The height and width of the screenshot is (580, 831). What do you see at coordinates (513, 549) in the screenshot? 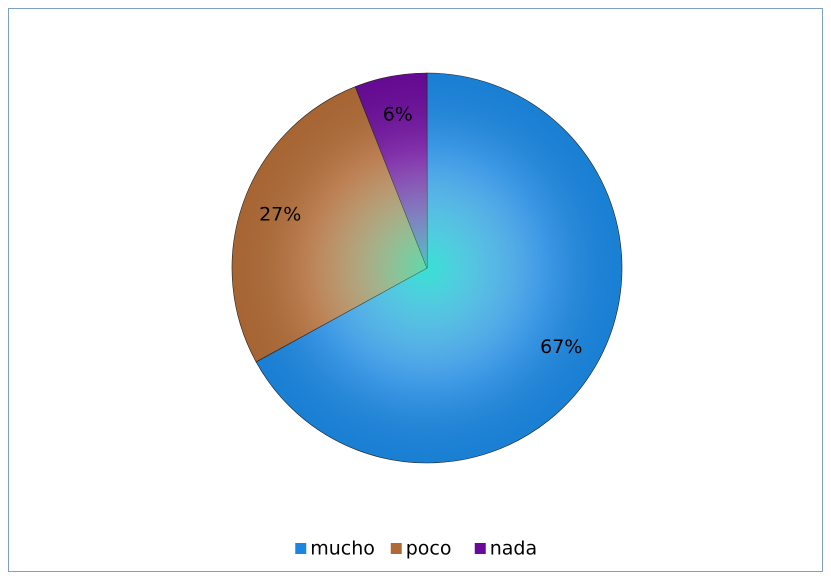
I see `legend-label: nada` at bounding box center [513, 549].